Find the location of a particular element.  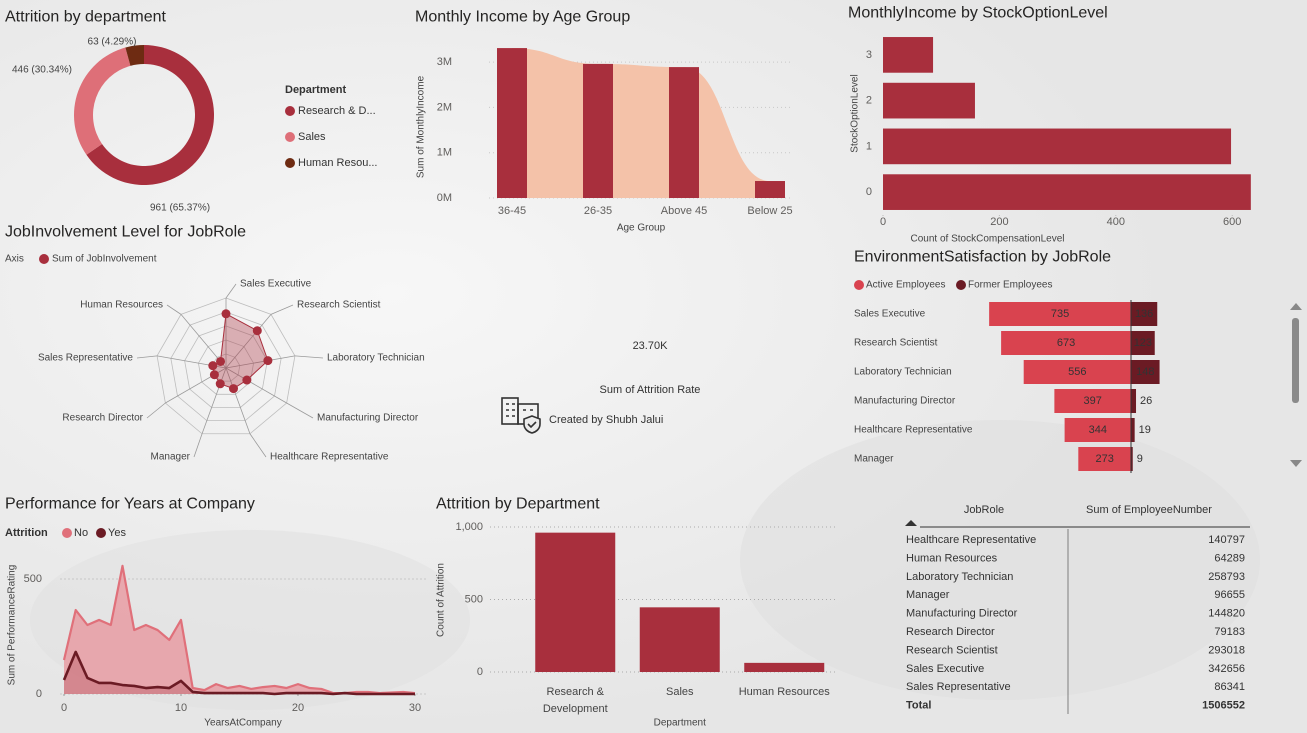

x-tick-label: 30 is located at coordinates (415, 708).